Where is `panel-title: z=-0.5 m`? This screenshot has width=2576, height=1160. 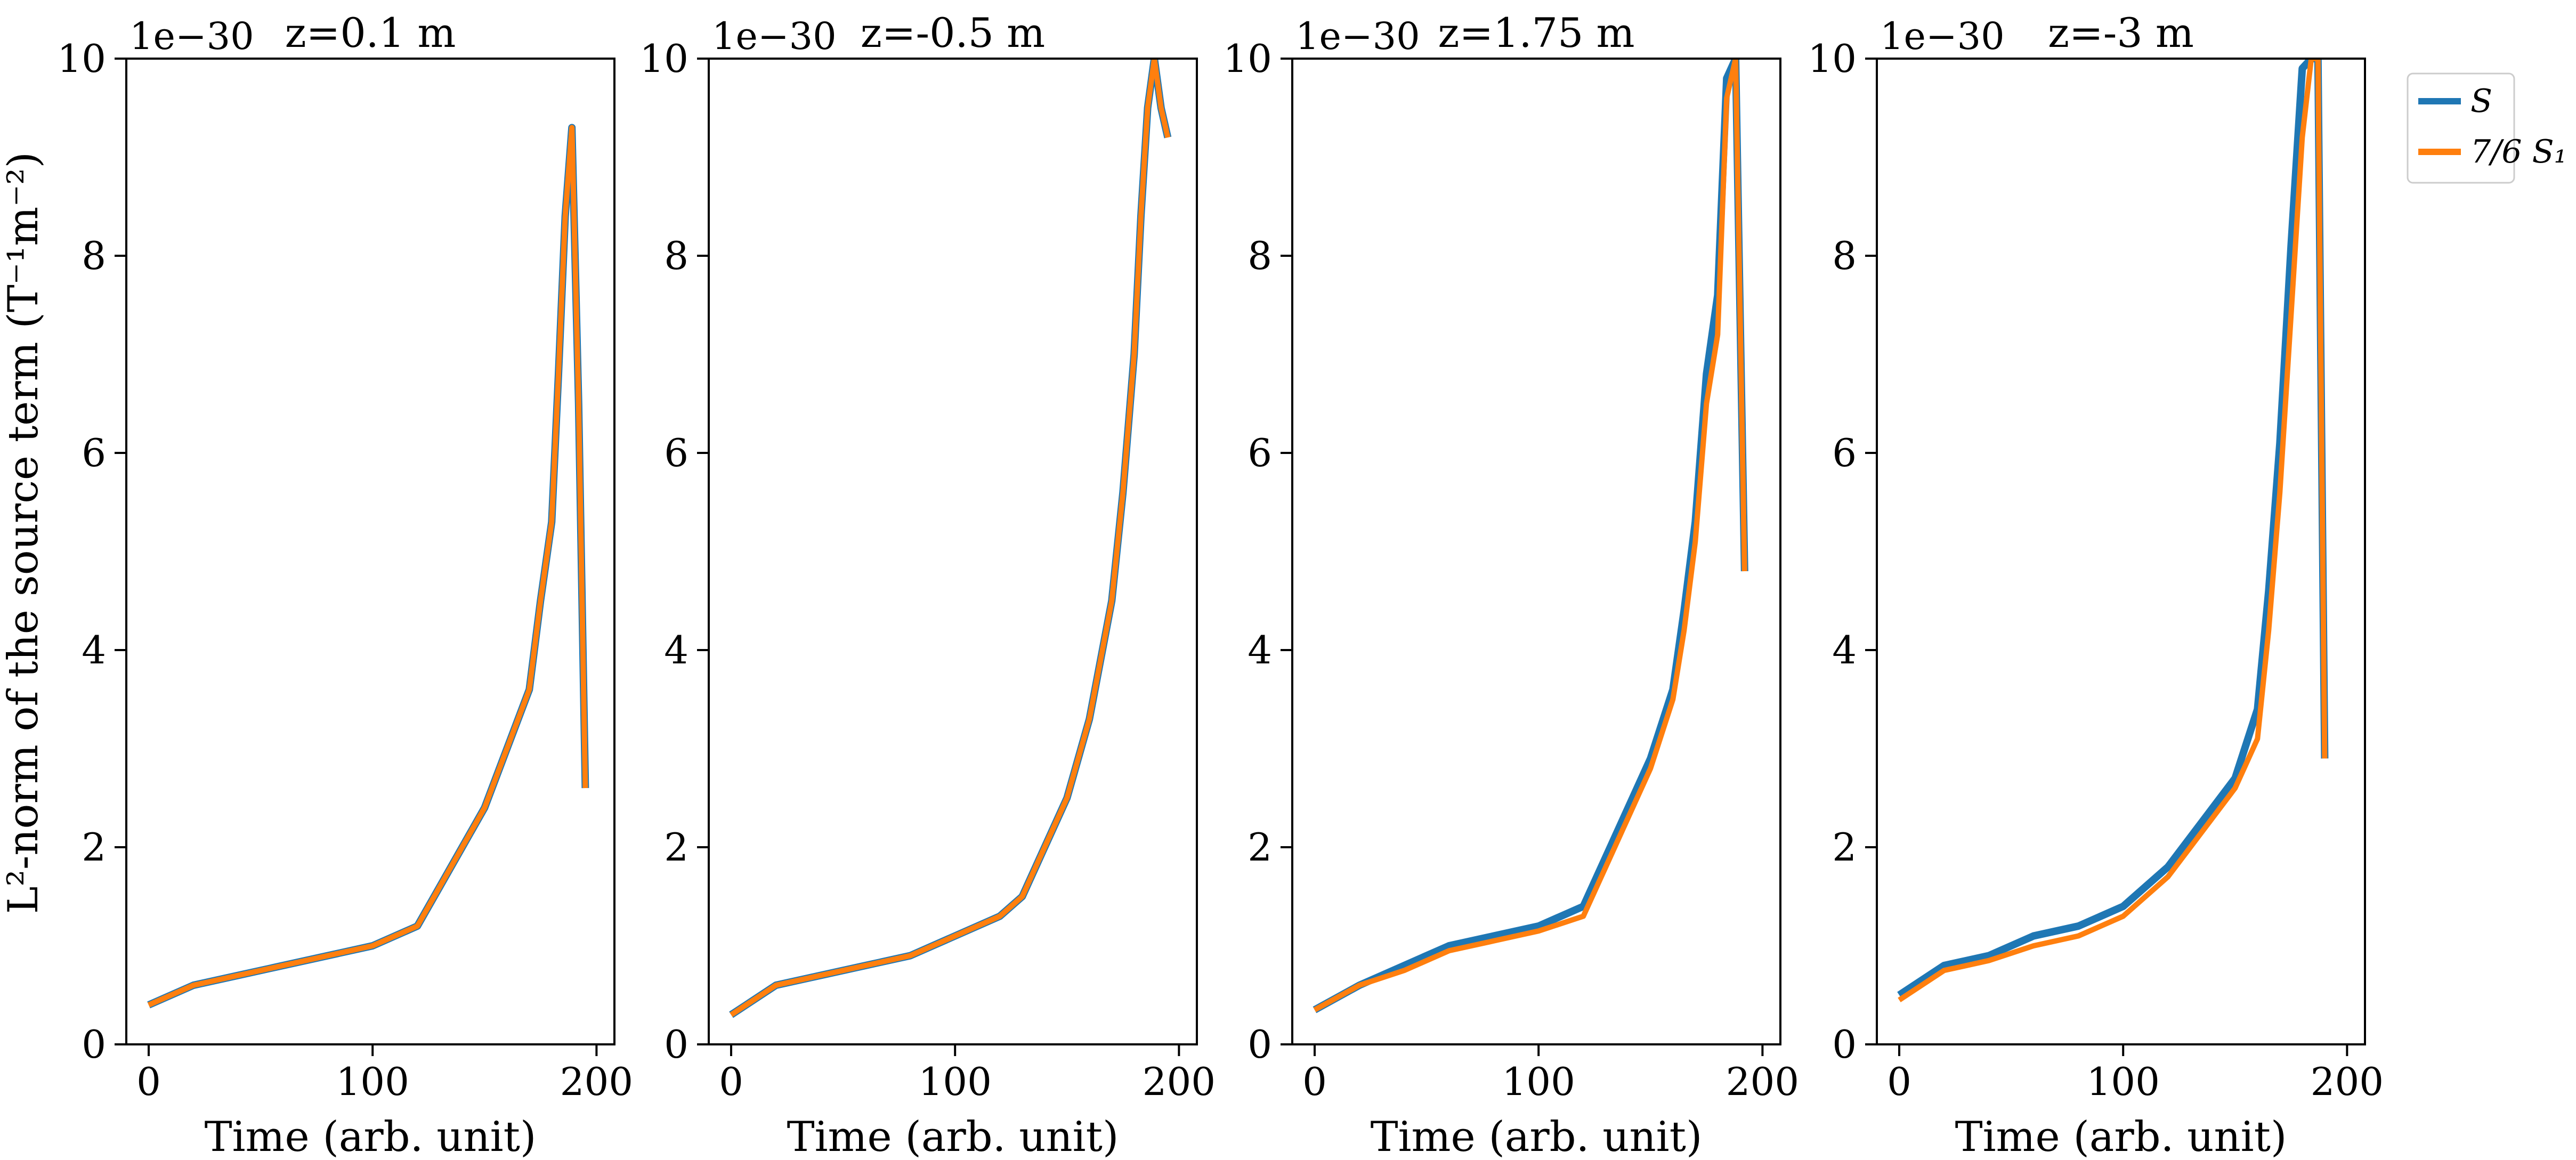 panel-title: z=-0.5 m is located at coordinates (953, 32).